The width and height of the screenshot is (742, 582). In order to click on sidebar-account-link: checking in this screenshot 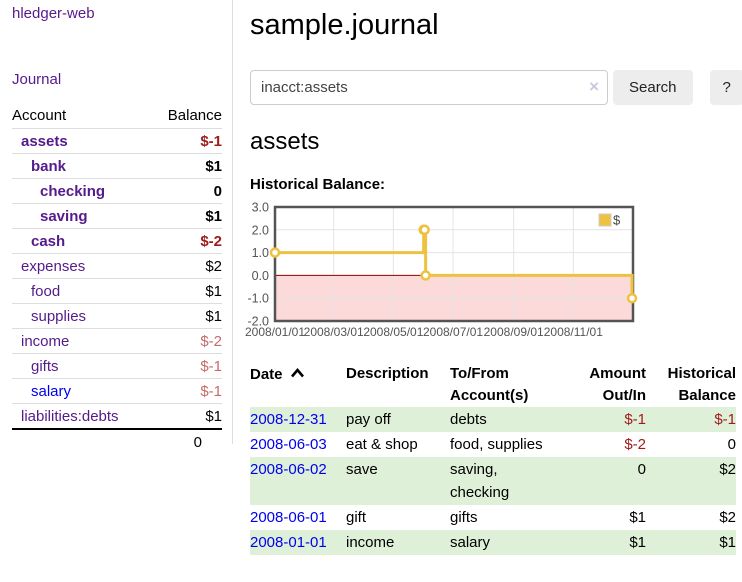, I will do `click(73, 191)`.